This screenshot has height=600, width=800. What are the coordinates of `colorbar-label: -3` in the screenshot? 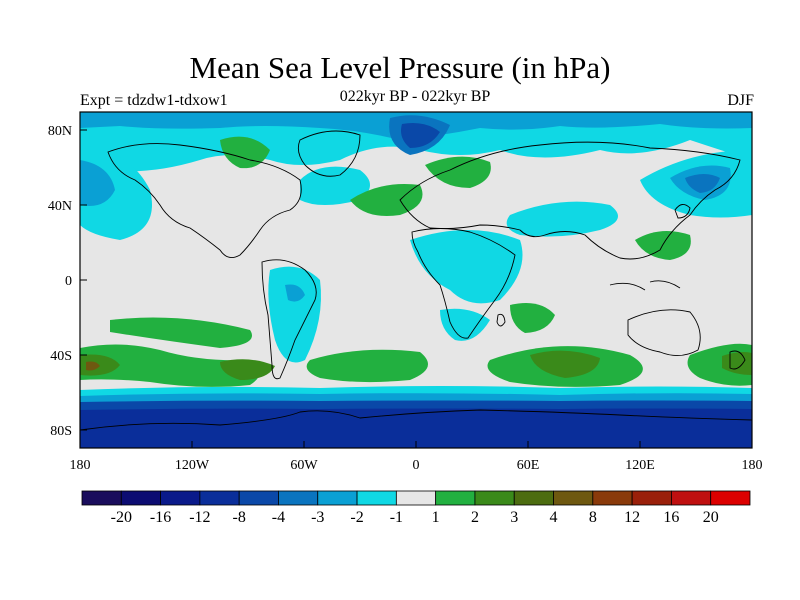 It's located at (317, 517).